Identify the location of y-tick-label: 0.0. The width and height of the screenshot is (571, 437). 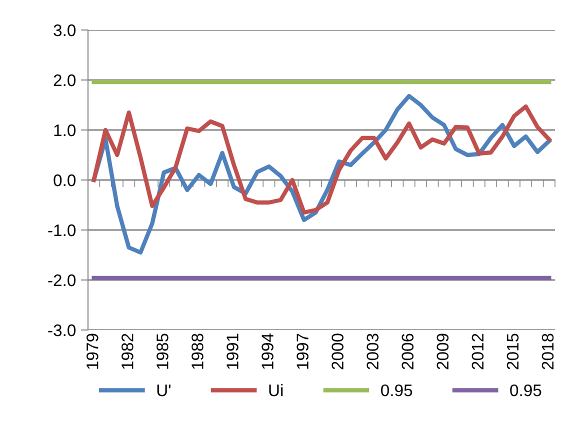
(65, 180).